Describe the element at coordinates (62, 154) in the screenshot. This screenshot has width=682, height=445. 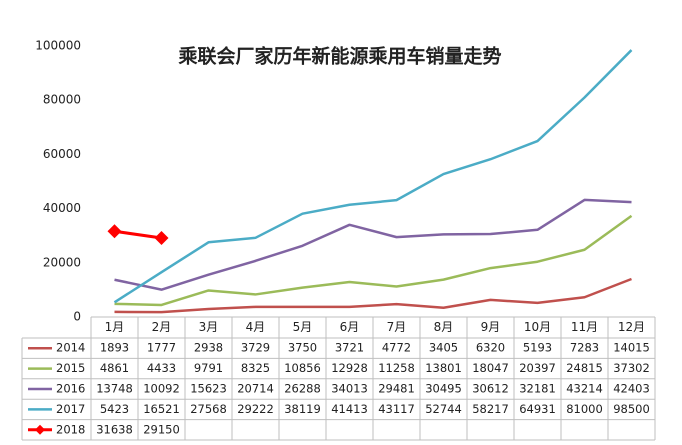
I see `y-tick-label: 60000` at that location.